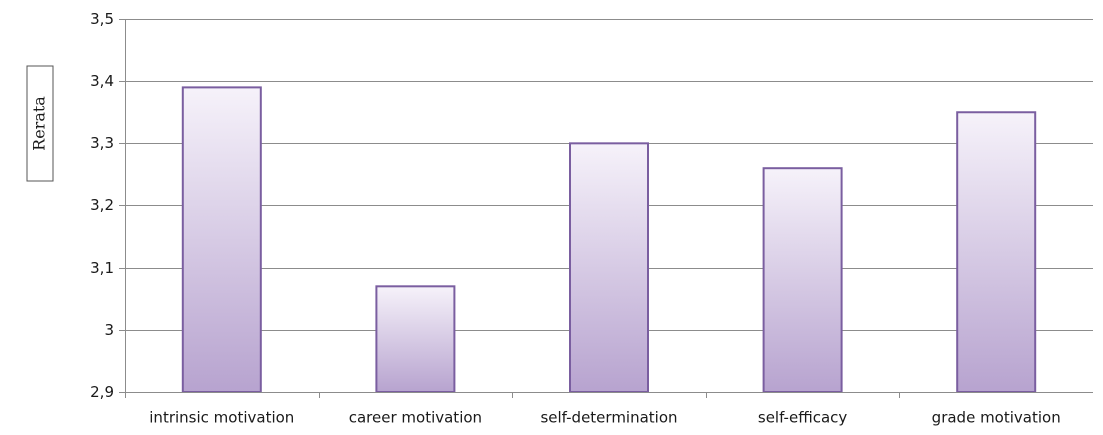  Describe the element at coordinates (221, 418) in the screenshot. I see `x-tick-label: intrinsic motivation` at that location.